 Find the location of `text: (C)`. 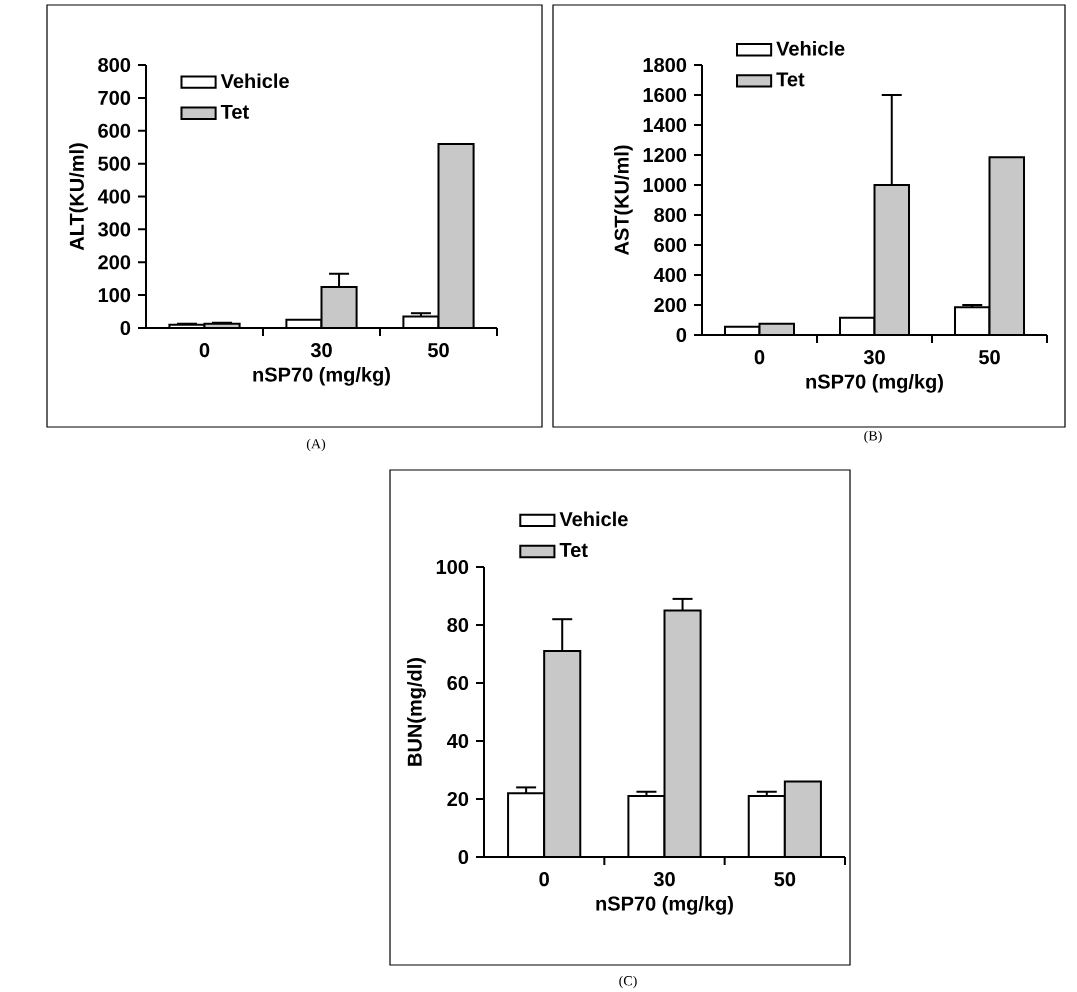

text: (C) is located at coordinates (628, 982).